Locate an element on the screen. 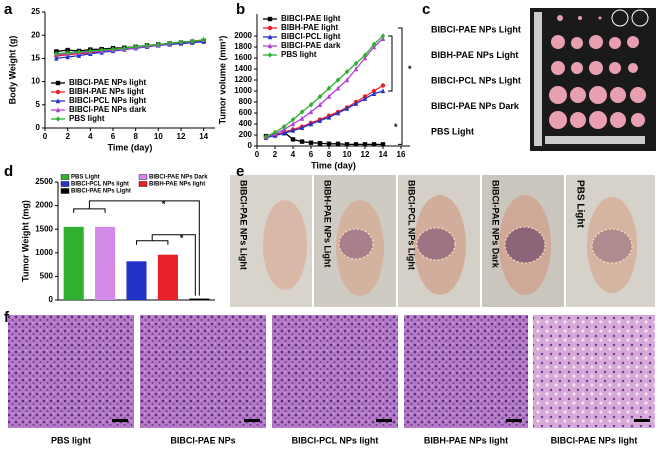 This screenshot has width=659, height=459. x-tick-label: 16 is located at coordinates (401, 154).